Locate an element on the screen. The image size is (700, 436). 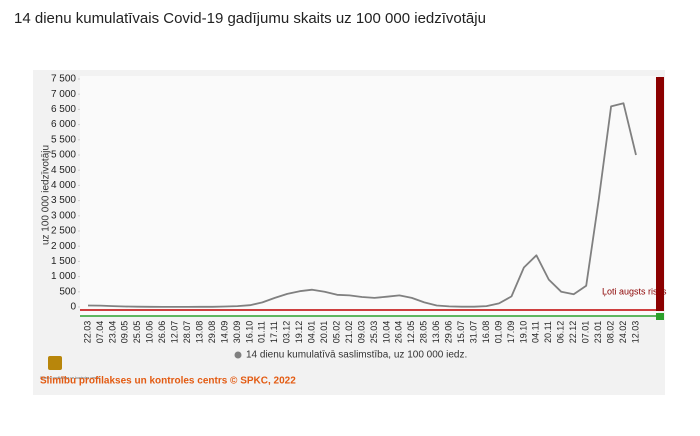
y-tick-label: 7 500 is located at coordinates (63, 79).